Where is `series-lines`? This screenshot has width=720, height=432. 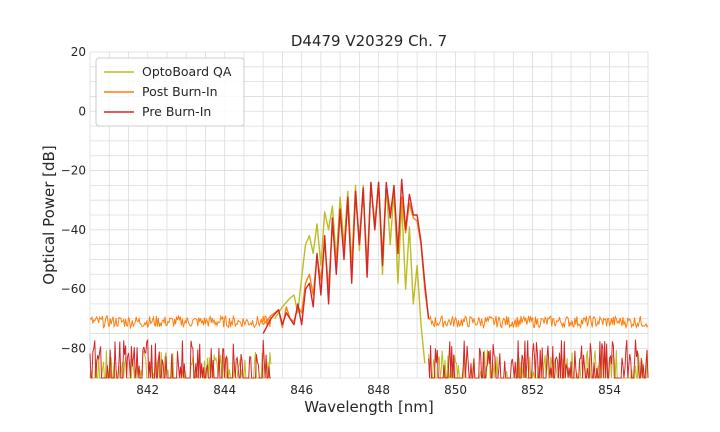 series-lines is located at coordinates (346, 271).